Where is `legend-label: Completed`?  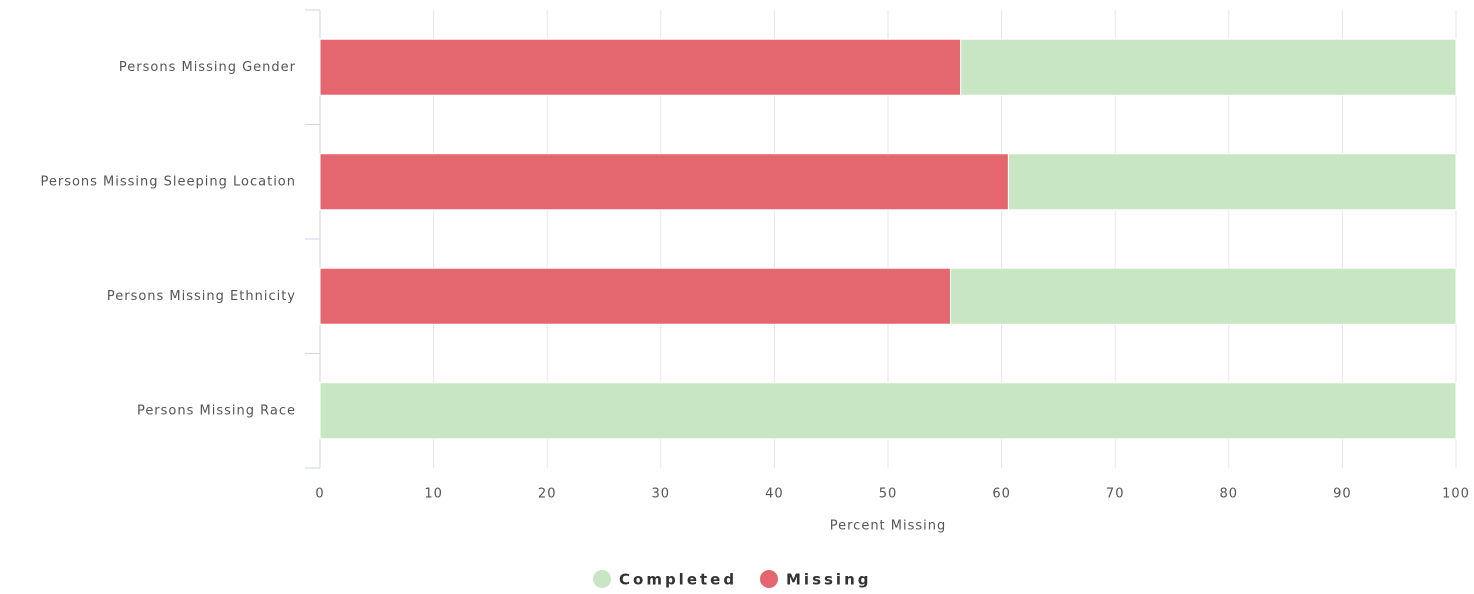 legend-label: Completed is located at coordinates (678, 580).